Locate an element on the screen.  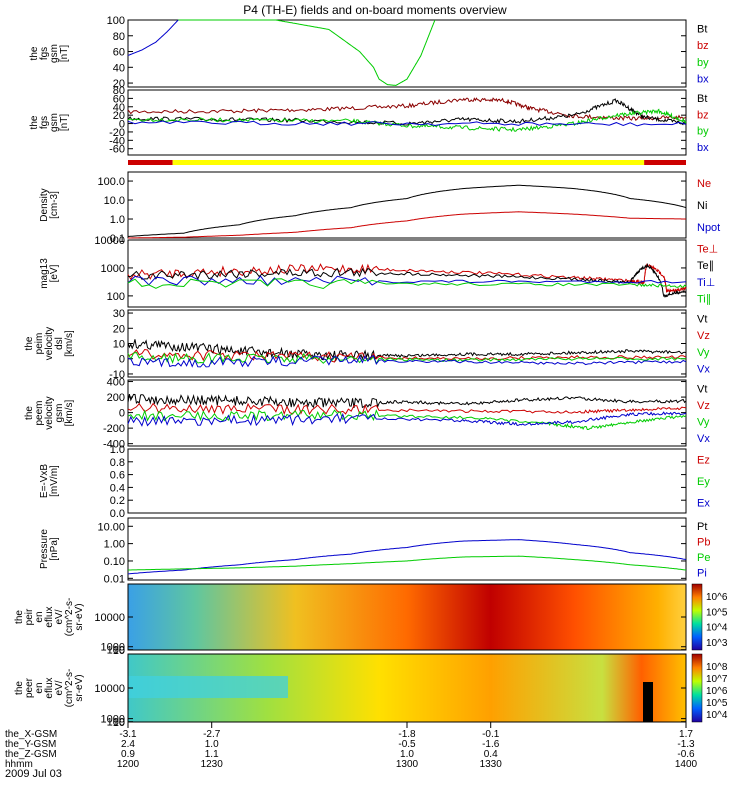
legend-Ex: Ex is located at coordinates (703, 503).